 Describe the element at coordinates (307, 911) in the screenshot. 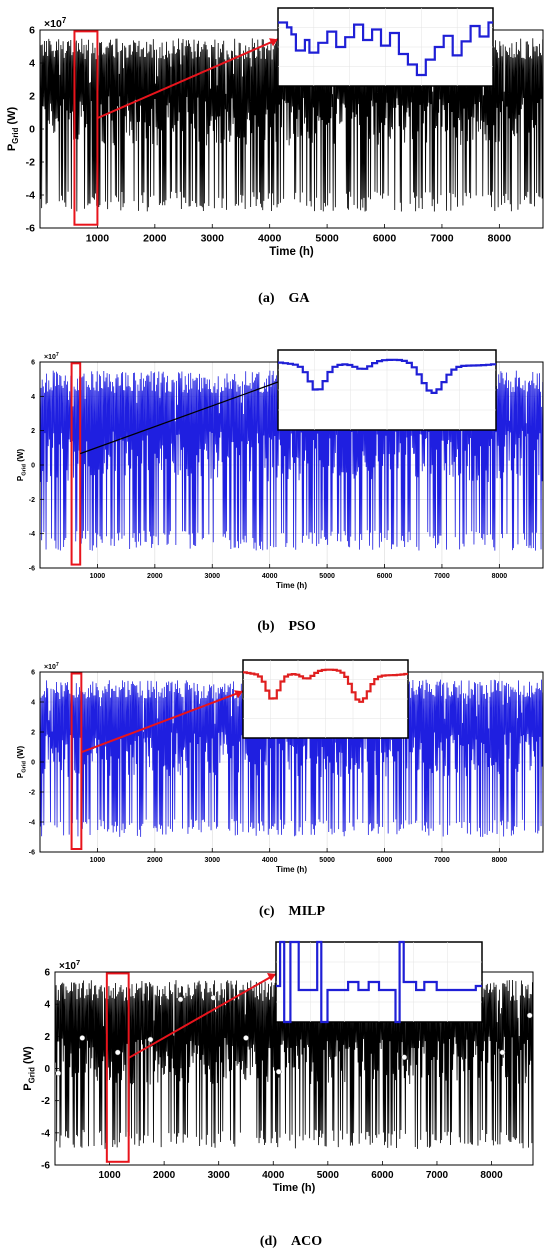

I see `caption-name: MILP` at that location.